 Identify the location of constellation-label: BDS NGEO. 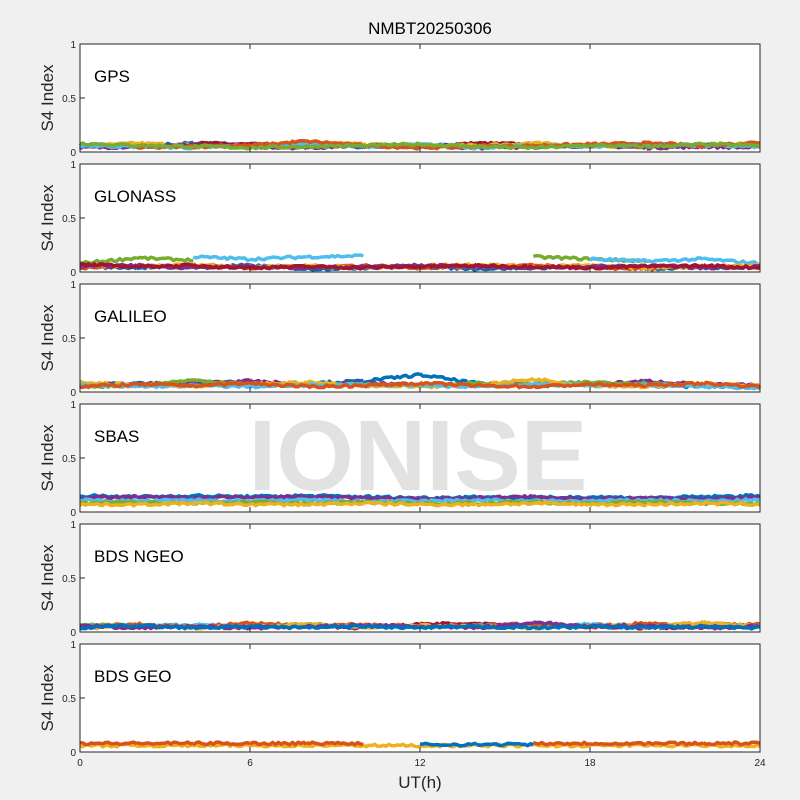
(139, 556).